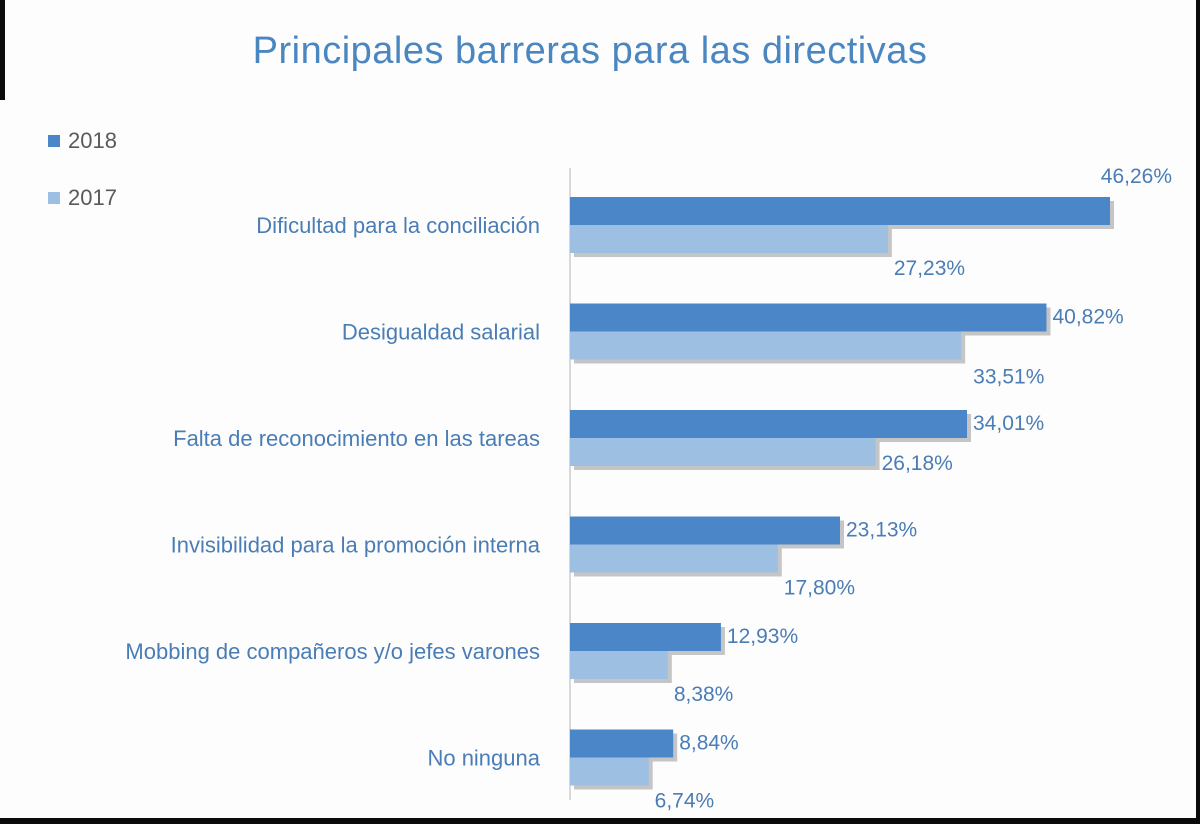 The width and height of the screenshot is (1200, 824). I want to click on data-label-2018: 12,93%, so click(762, 636).